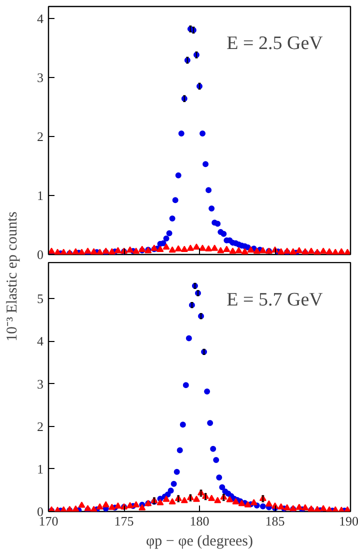 The width and height of the screenshot is (358, 552). I want to click on y-tick-label: 0, so click(40, 254).